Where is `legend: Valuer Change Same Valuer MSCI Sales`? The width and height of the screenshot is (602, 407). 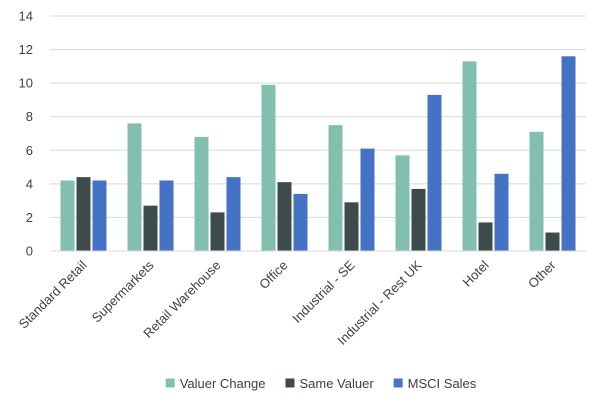 legend: Valuer Change Same Valuer MSCI Sales is located at coordinates (321, 383).